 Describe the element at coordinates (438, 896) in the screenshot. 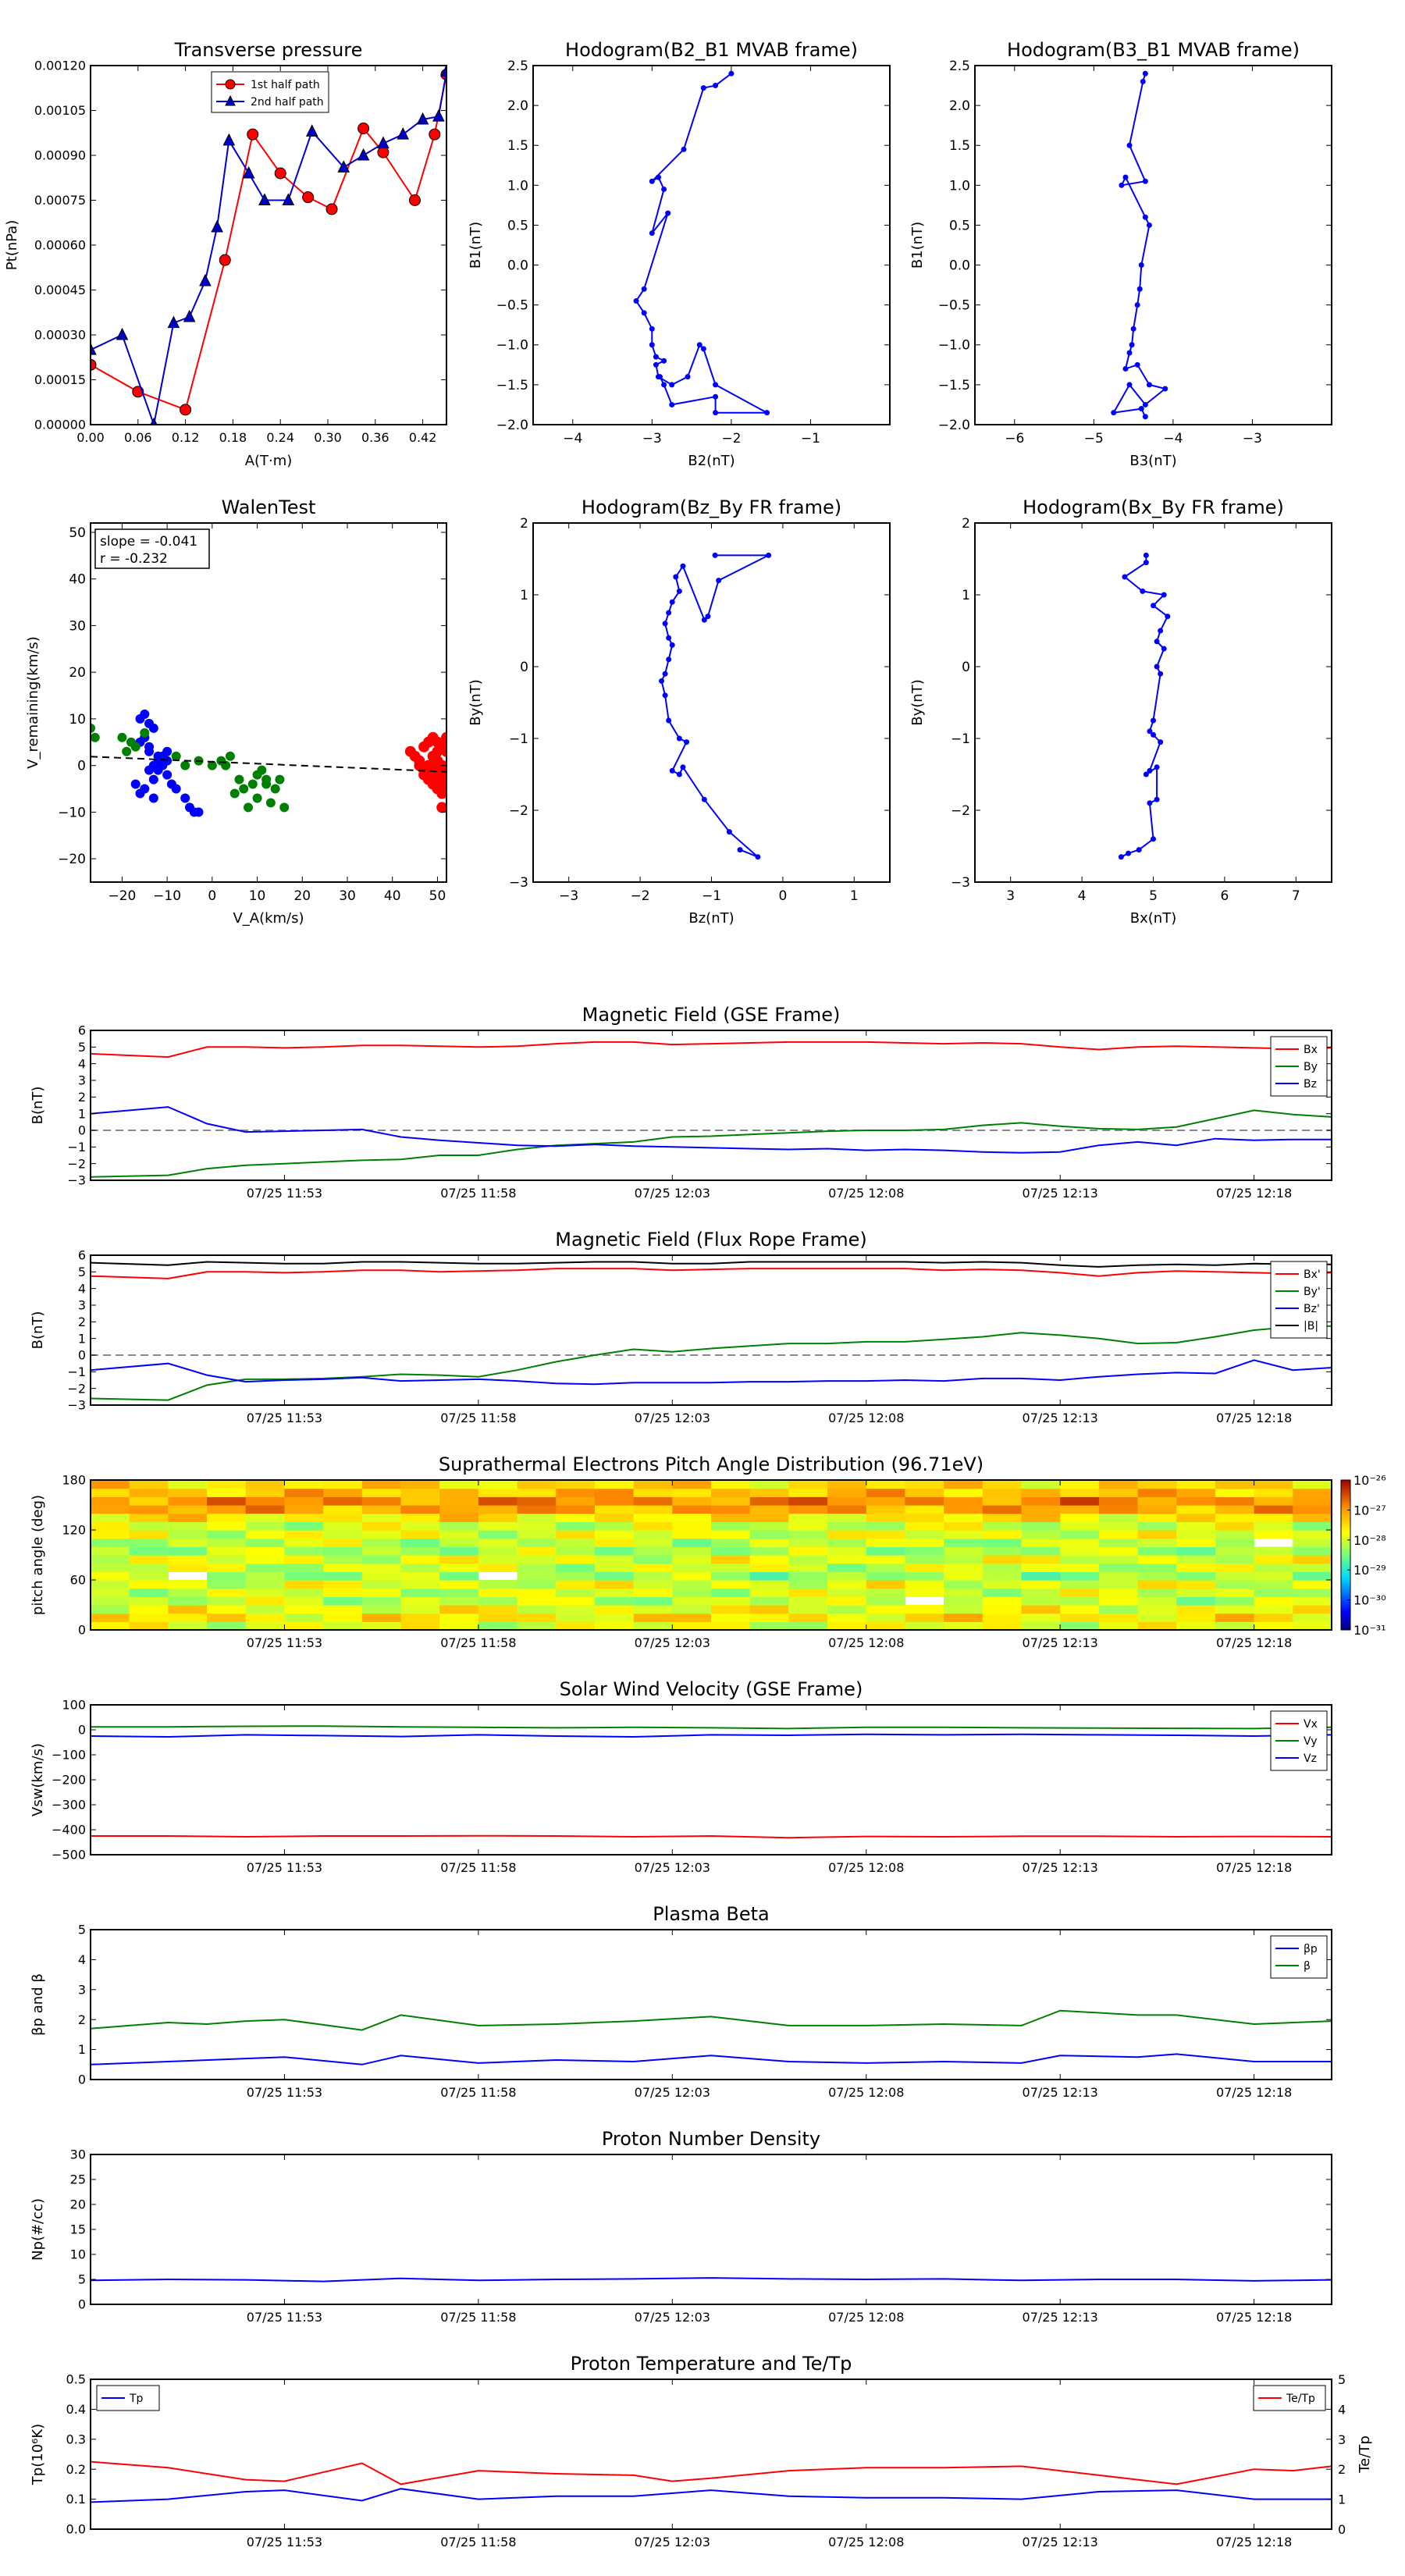

I see `x-tick-label: 50` at that location.